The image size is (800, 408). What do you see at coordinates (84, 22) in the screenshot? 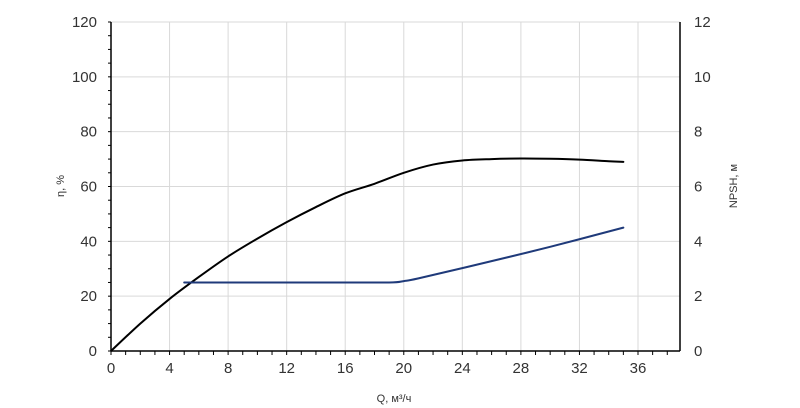
I see `left-tick-label: 120` at bounding box center [84, 22].